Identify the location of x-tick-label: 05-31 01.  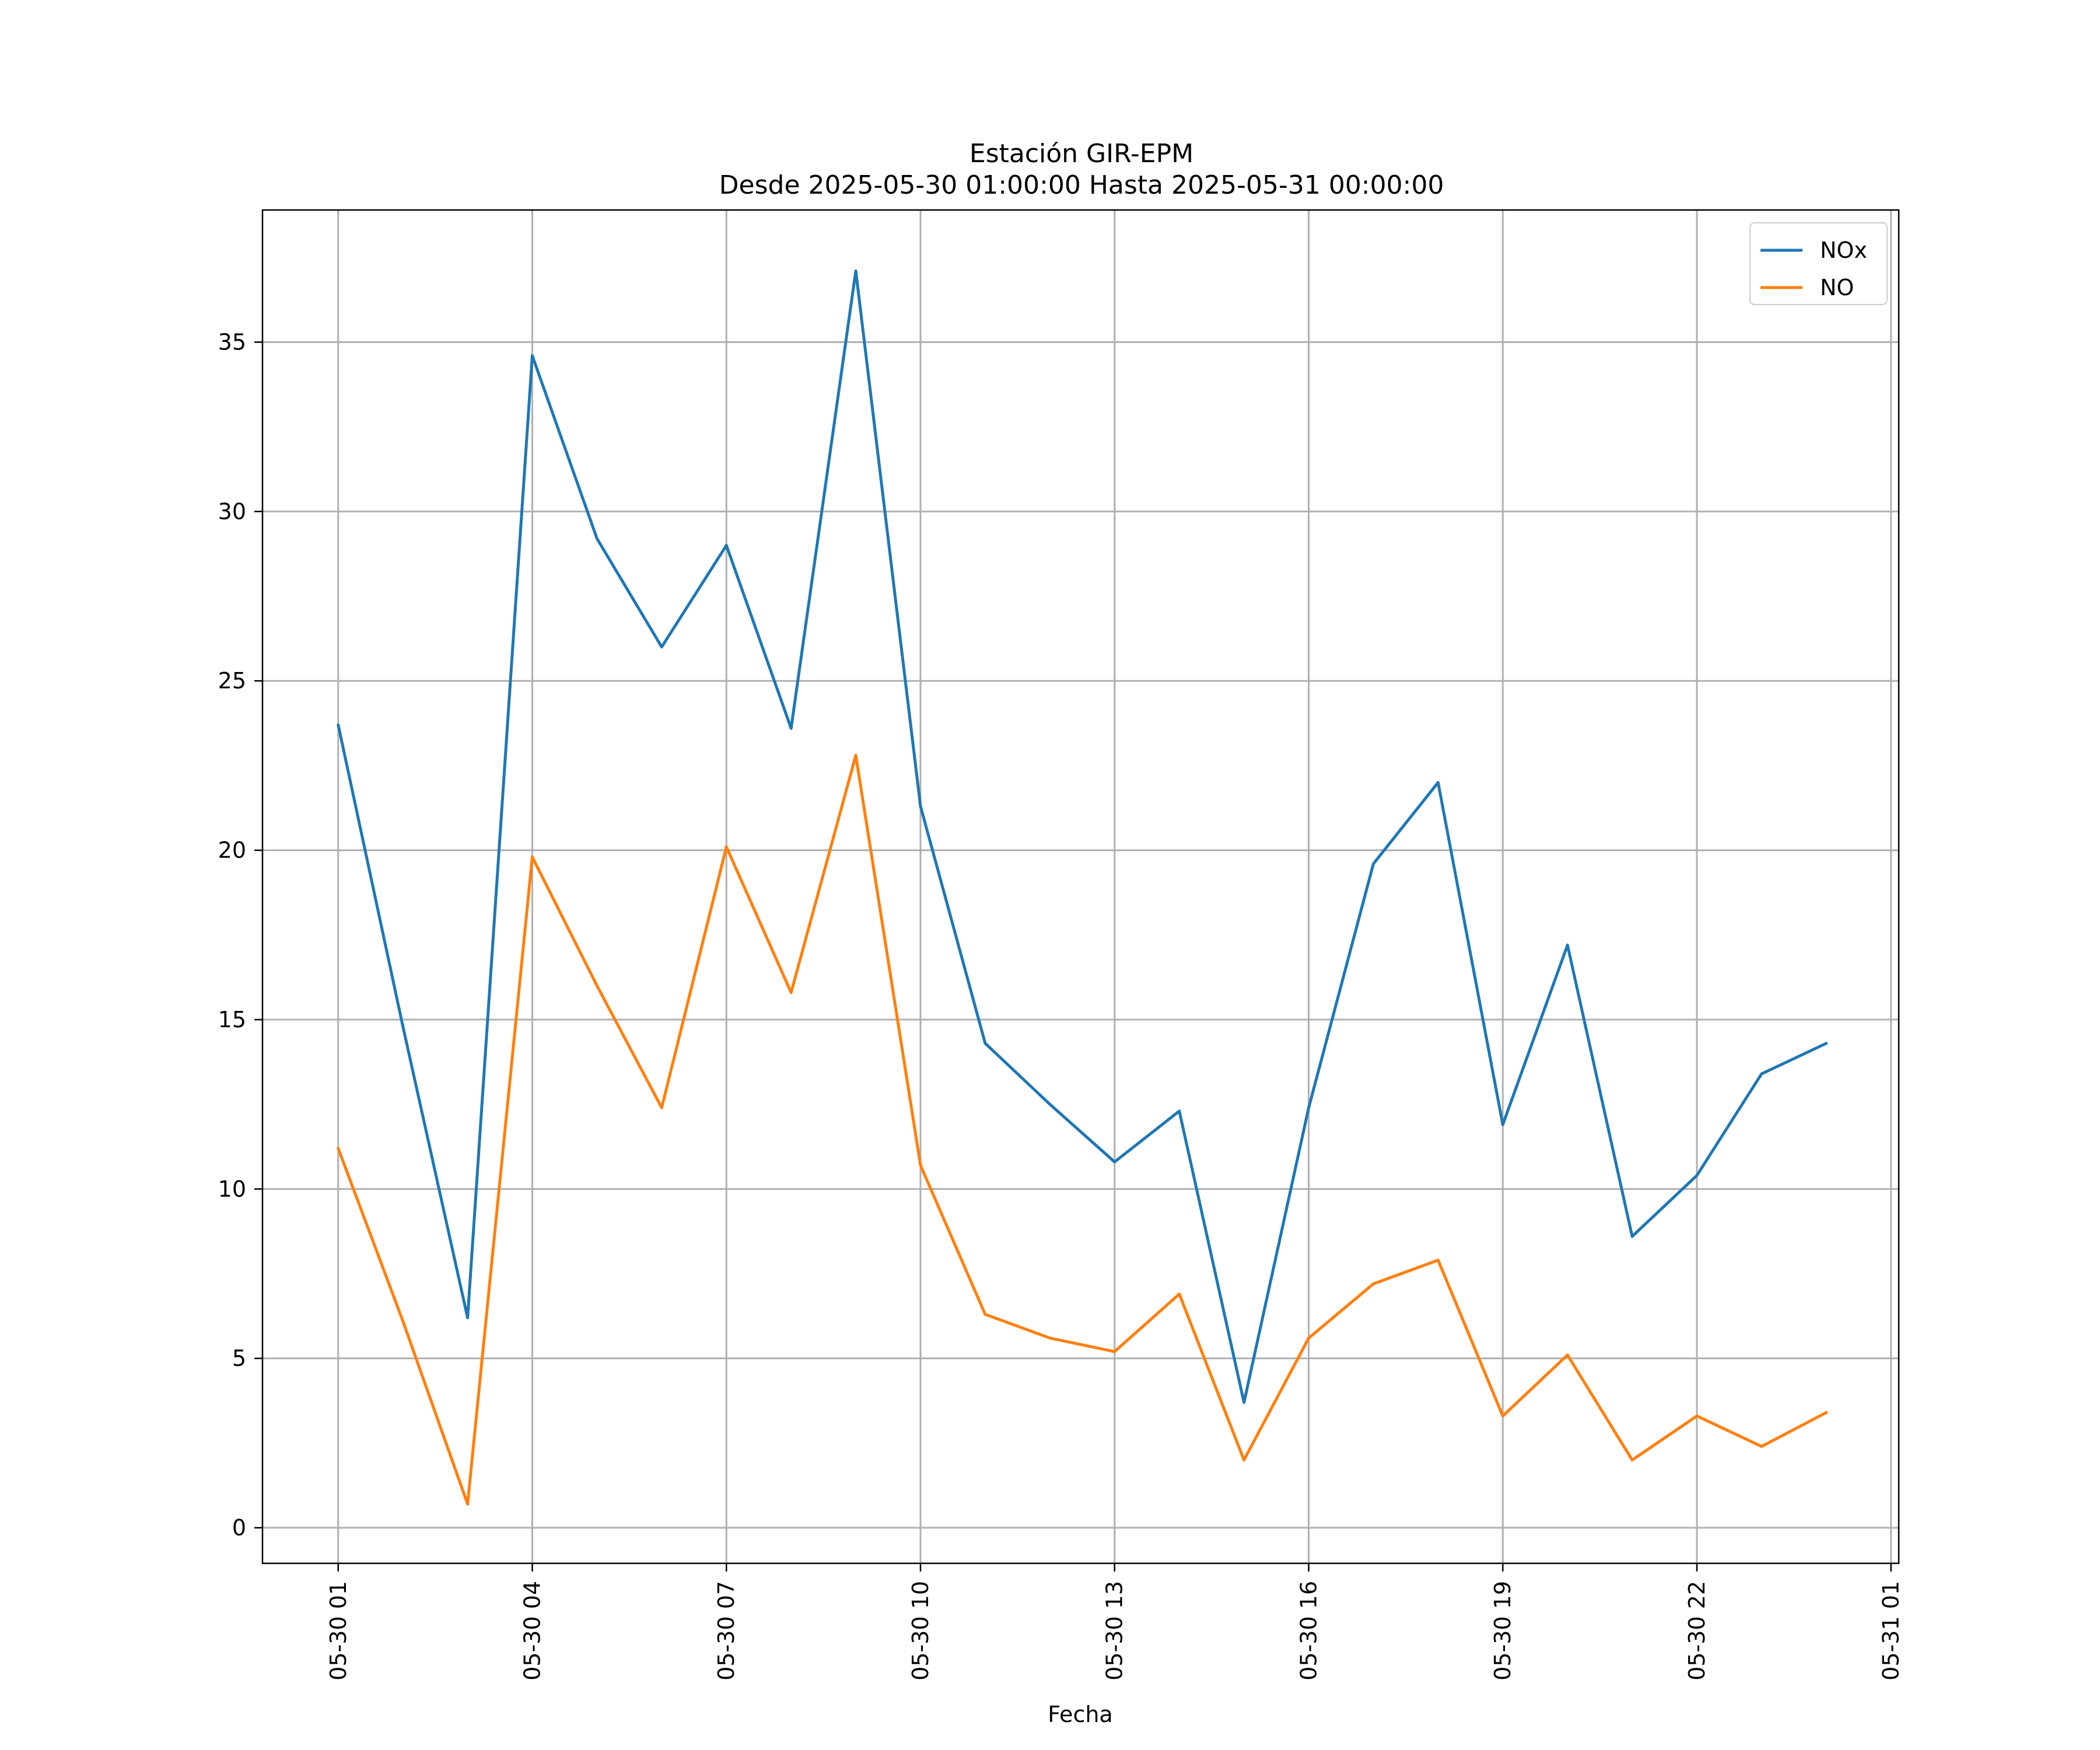
(1891, 1631).